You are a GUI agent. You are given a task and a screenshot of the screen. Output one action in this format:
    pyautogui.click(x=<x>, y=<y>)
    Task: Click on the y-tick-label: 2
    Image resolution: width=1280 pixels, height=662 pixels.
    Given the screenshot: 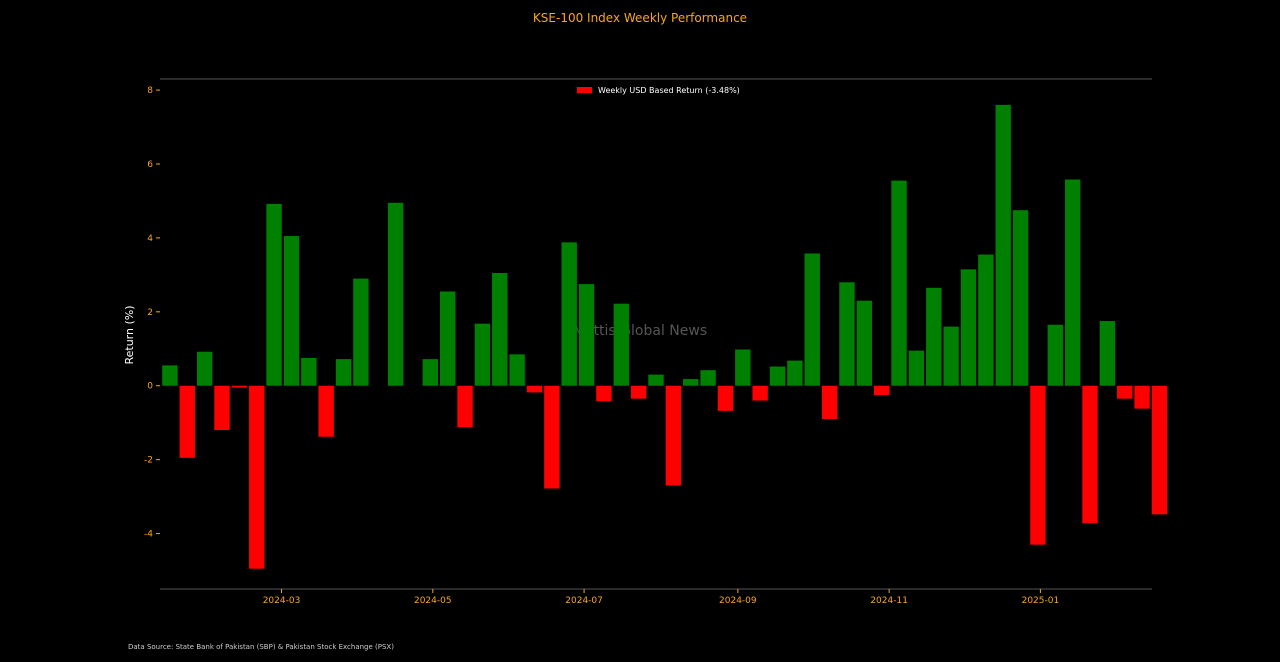 What is the action you would take?
    pyautogui.click(x=150, y=313)
    